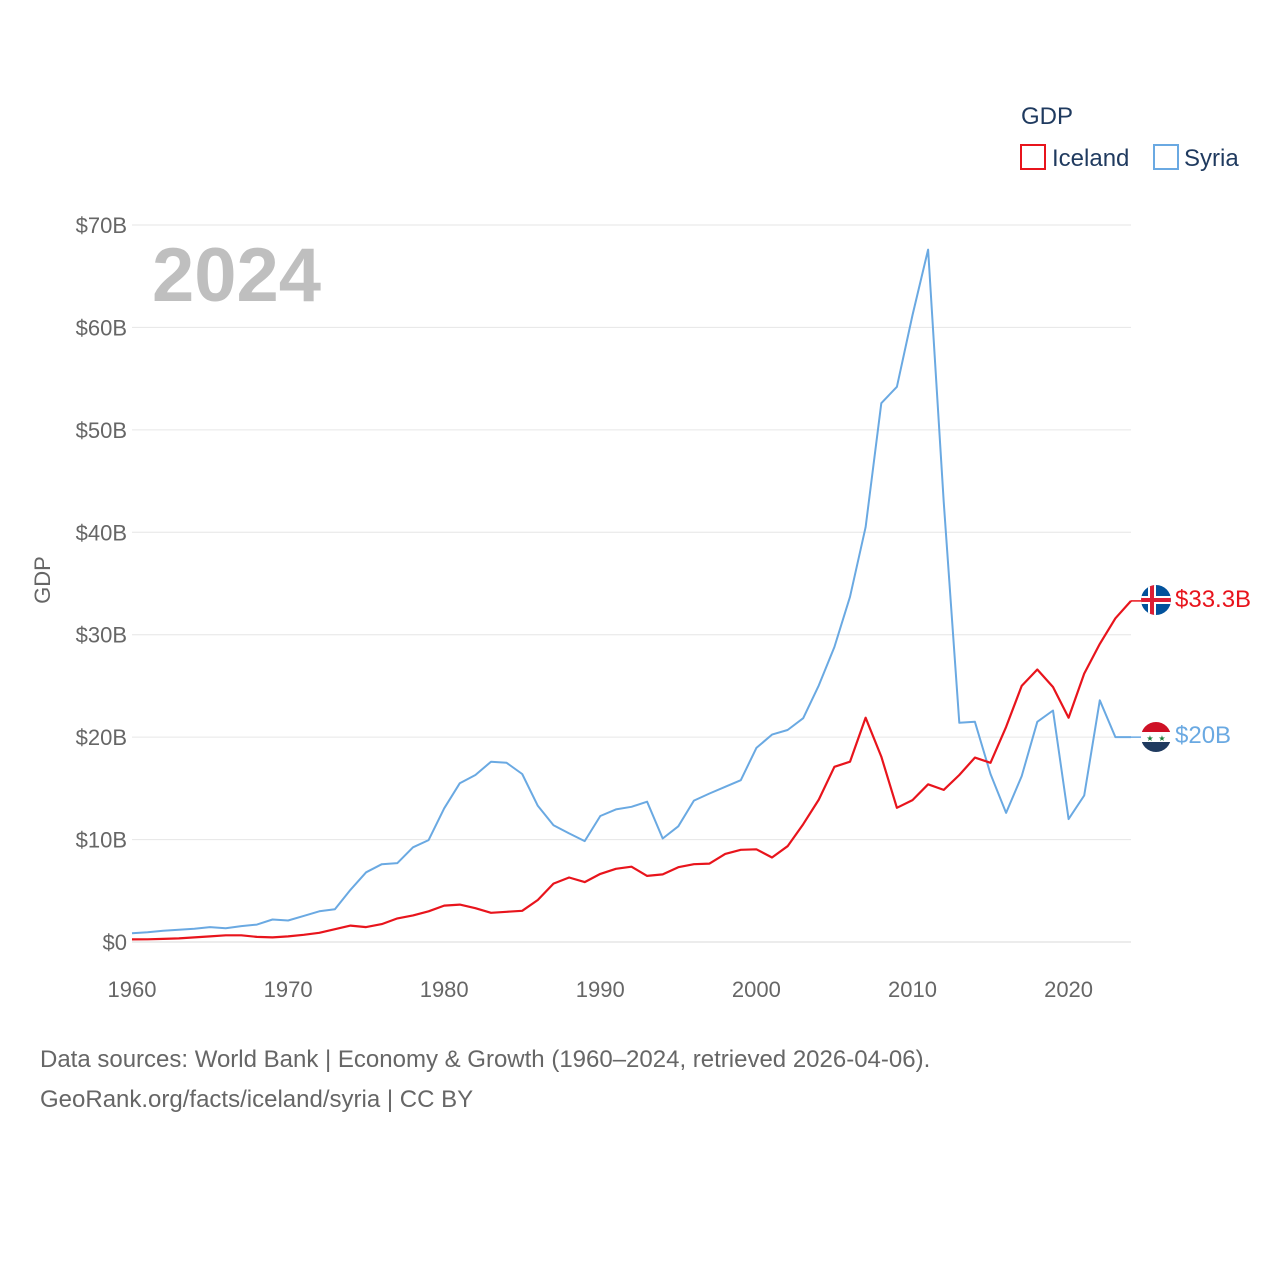  I want to click on legend-label-syria: Syria, so click(1211, 158).